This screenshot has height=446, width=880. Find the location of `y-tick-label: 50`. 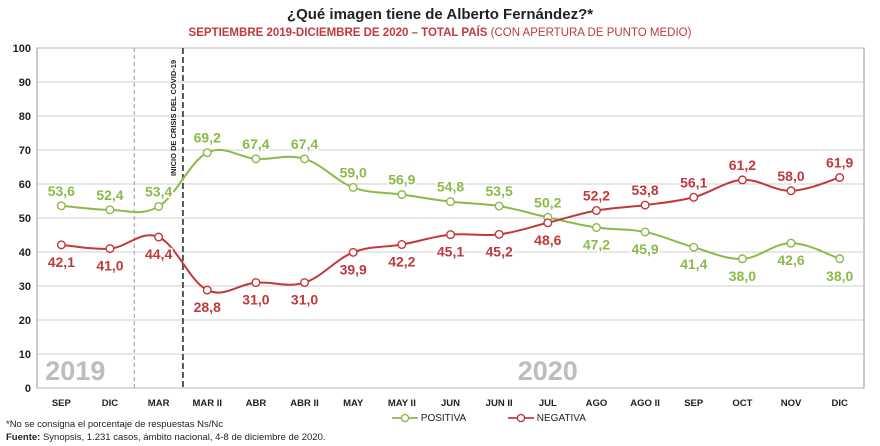

y-tick-label: 50 is located at coordinates (25, 219).